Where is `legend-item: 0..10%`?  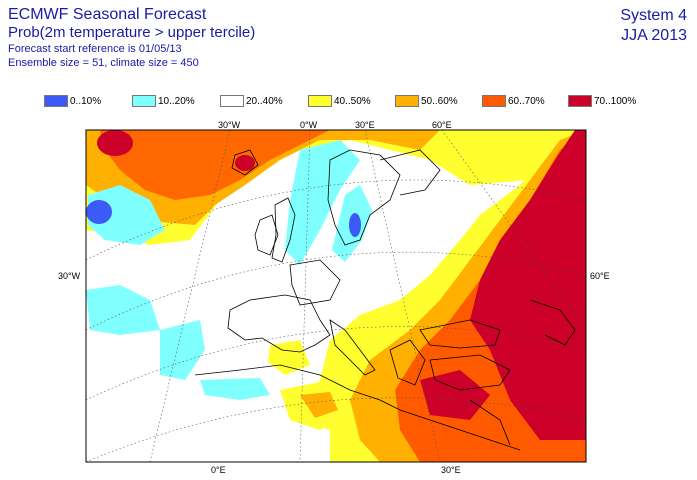
legend-item: 0..10% is located at coordinates (72, 101).